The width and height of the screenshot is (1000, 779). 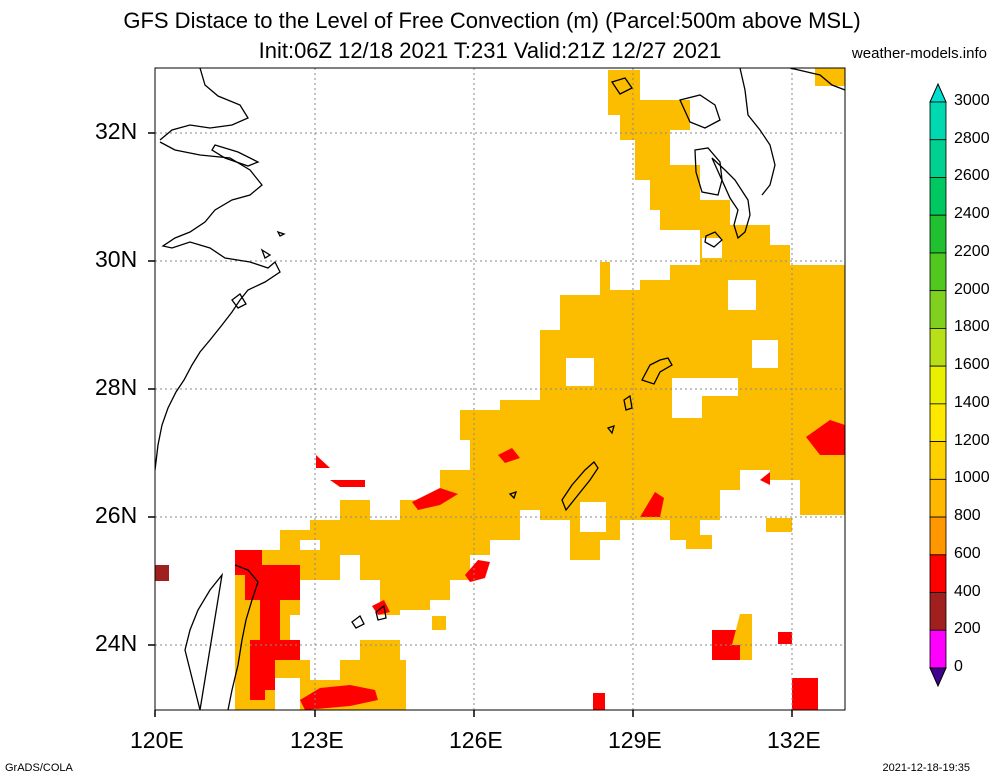 I want to click on colorbar-label: 3000, so click(x=972, y=100).